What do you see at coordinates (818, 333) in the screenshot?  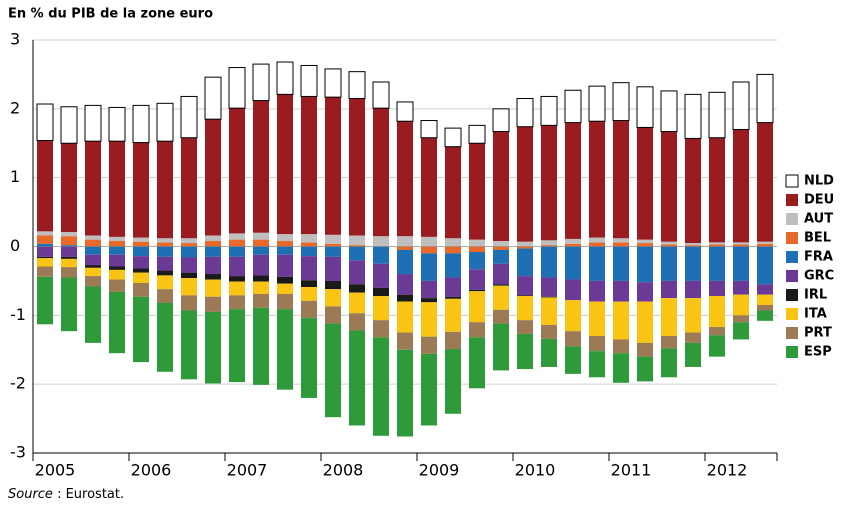 I see `legend-label: PRT` at bounding box center [818, 333].